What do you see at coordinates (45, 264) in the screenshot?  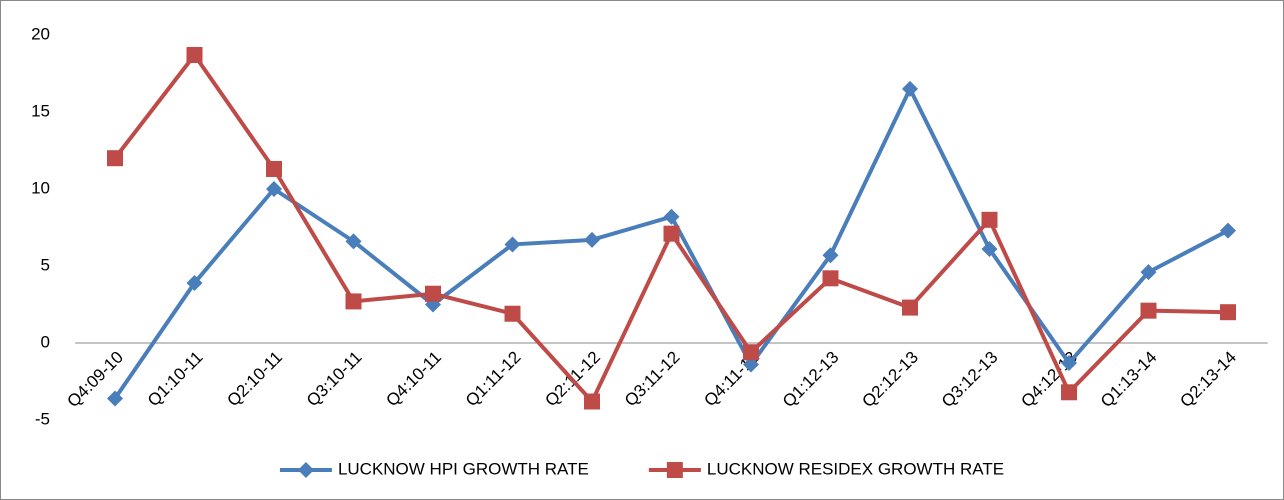 I see `y-tick-label: 5` at bounding box center [45, 264].